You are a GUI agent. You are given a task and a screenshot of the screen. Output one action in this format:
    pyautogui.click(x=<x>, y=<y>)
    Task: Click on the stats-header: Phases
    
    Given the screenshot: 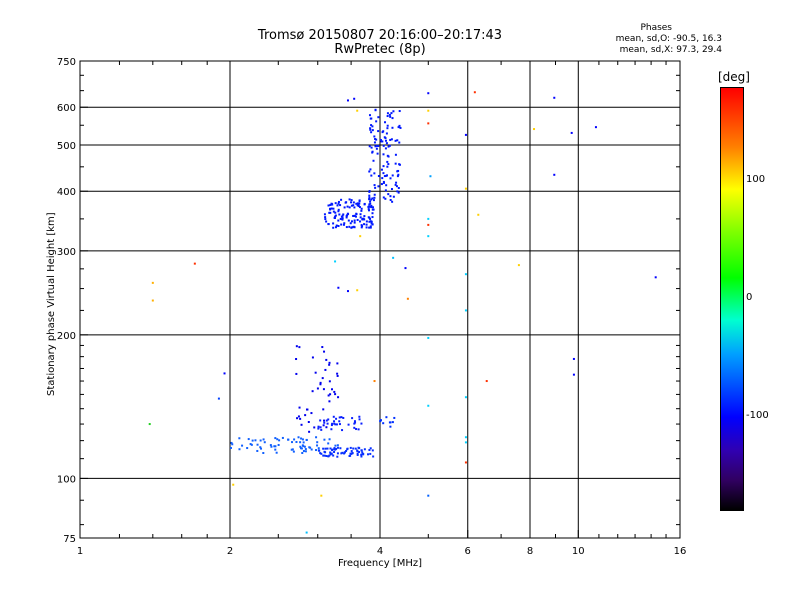 What is the action you would take?
    pyautogui.click(x=656, y=28)
    